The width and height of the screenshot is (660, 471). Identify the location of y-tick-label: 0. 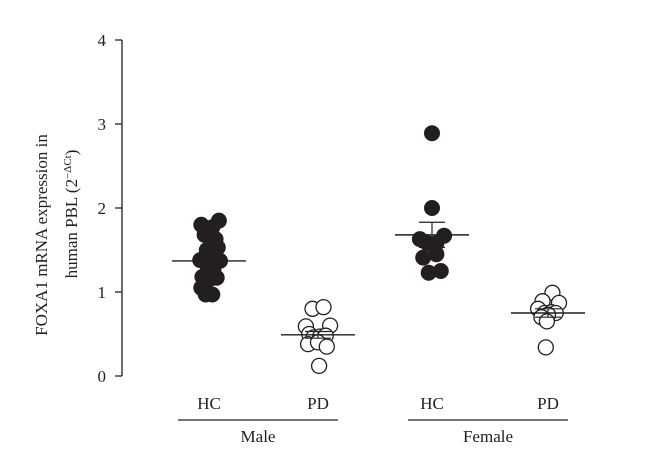
(102, 376).